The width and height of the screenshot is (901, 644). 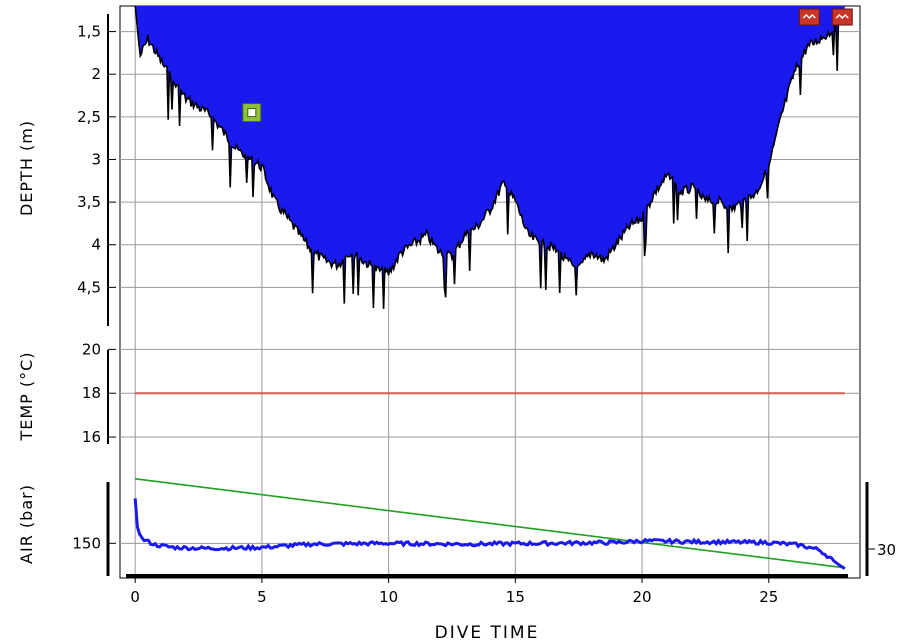 What do you see at coordinates (96, 159) in the screenshot?
I see `depth-tick-label: 3` at bounding box center [96, 159].